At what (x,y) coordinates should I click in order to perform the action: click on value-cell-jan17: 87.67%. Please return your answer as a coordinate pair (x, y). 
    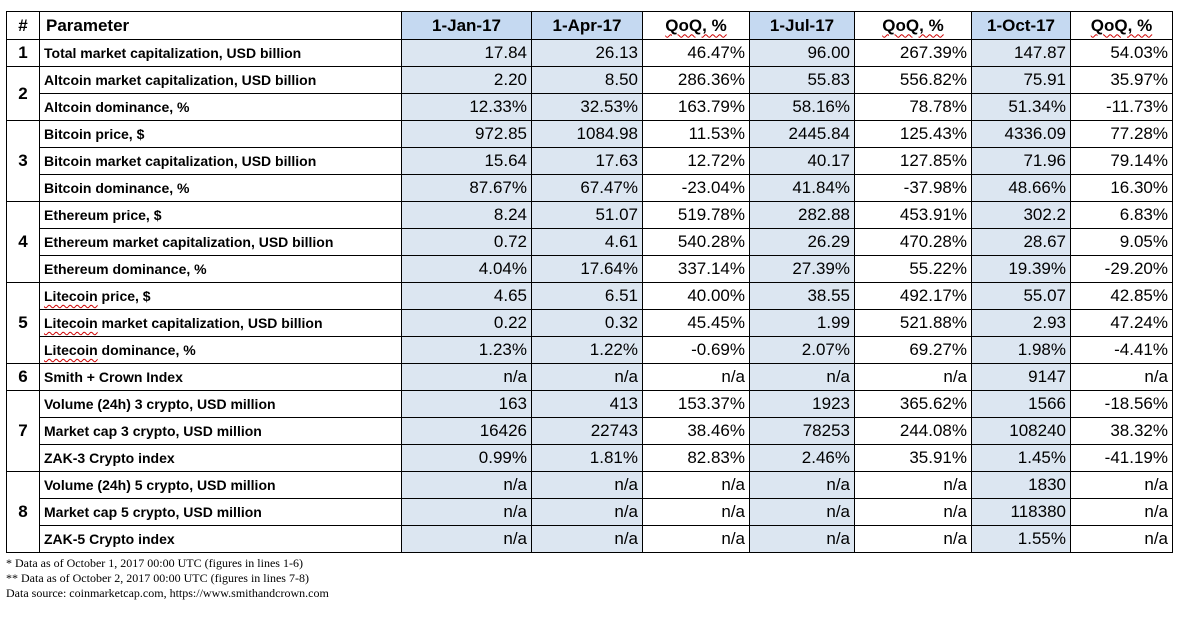
    Looking at the image, I should click on (466, 188).